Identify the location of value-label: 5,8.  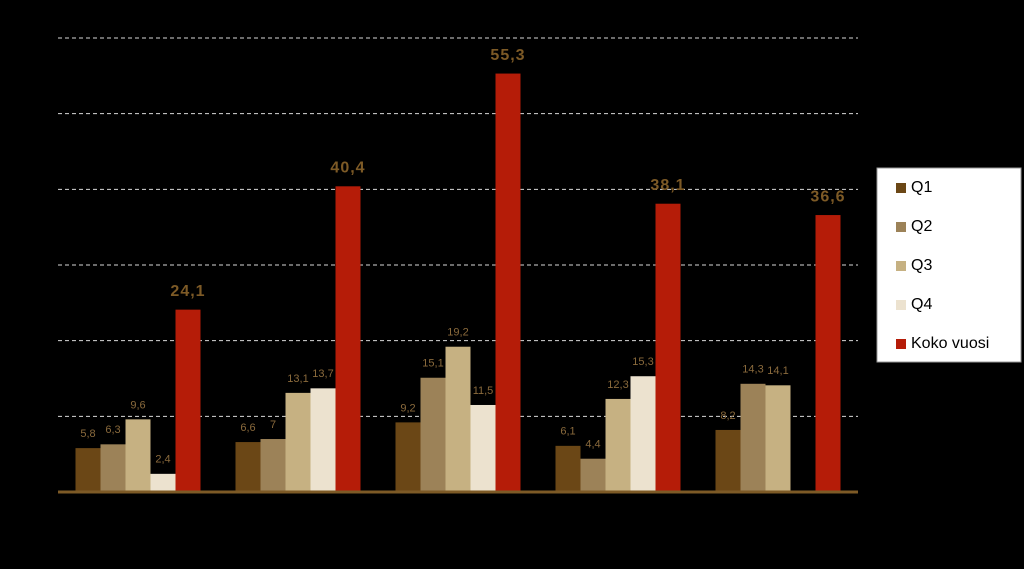
(87, 434).